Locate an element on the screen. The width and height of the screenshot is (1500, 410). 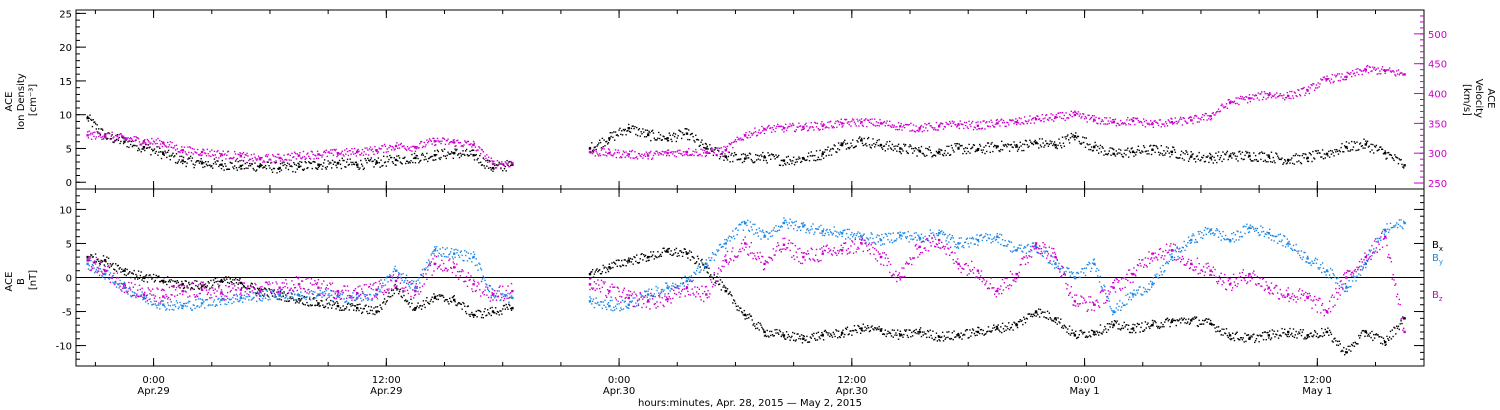
density-point is located at coordinates (260, 166).